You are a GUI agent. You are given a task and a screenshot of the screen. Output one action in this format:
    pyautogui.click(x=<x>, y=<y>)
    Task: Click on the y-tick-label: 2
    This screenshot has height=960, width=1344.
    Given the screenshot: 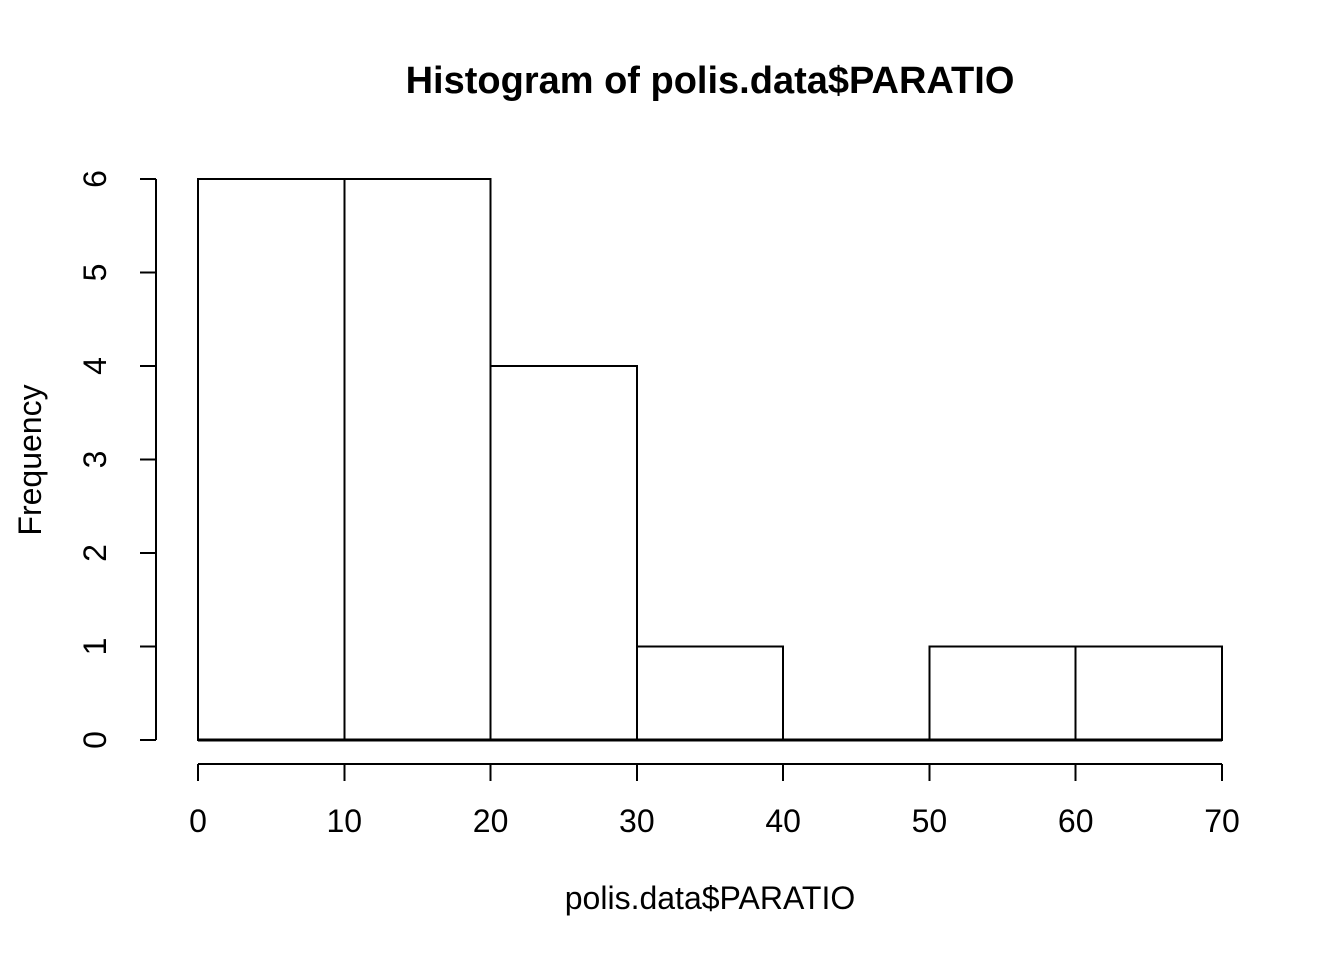 What is the action you would take?
    pyautogui.click(x=95, y=553)
    